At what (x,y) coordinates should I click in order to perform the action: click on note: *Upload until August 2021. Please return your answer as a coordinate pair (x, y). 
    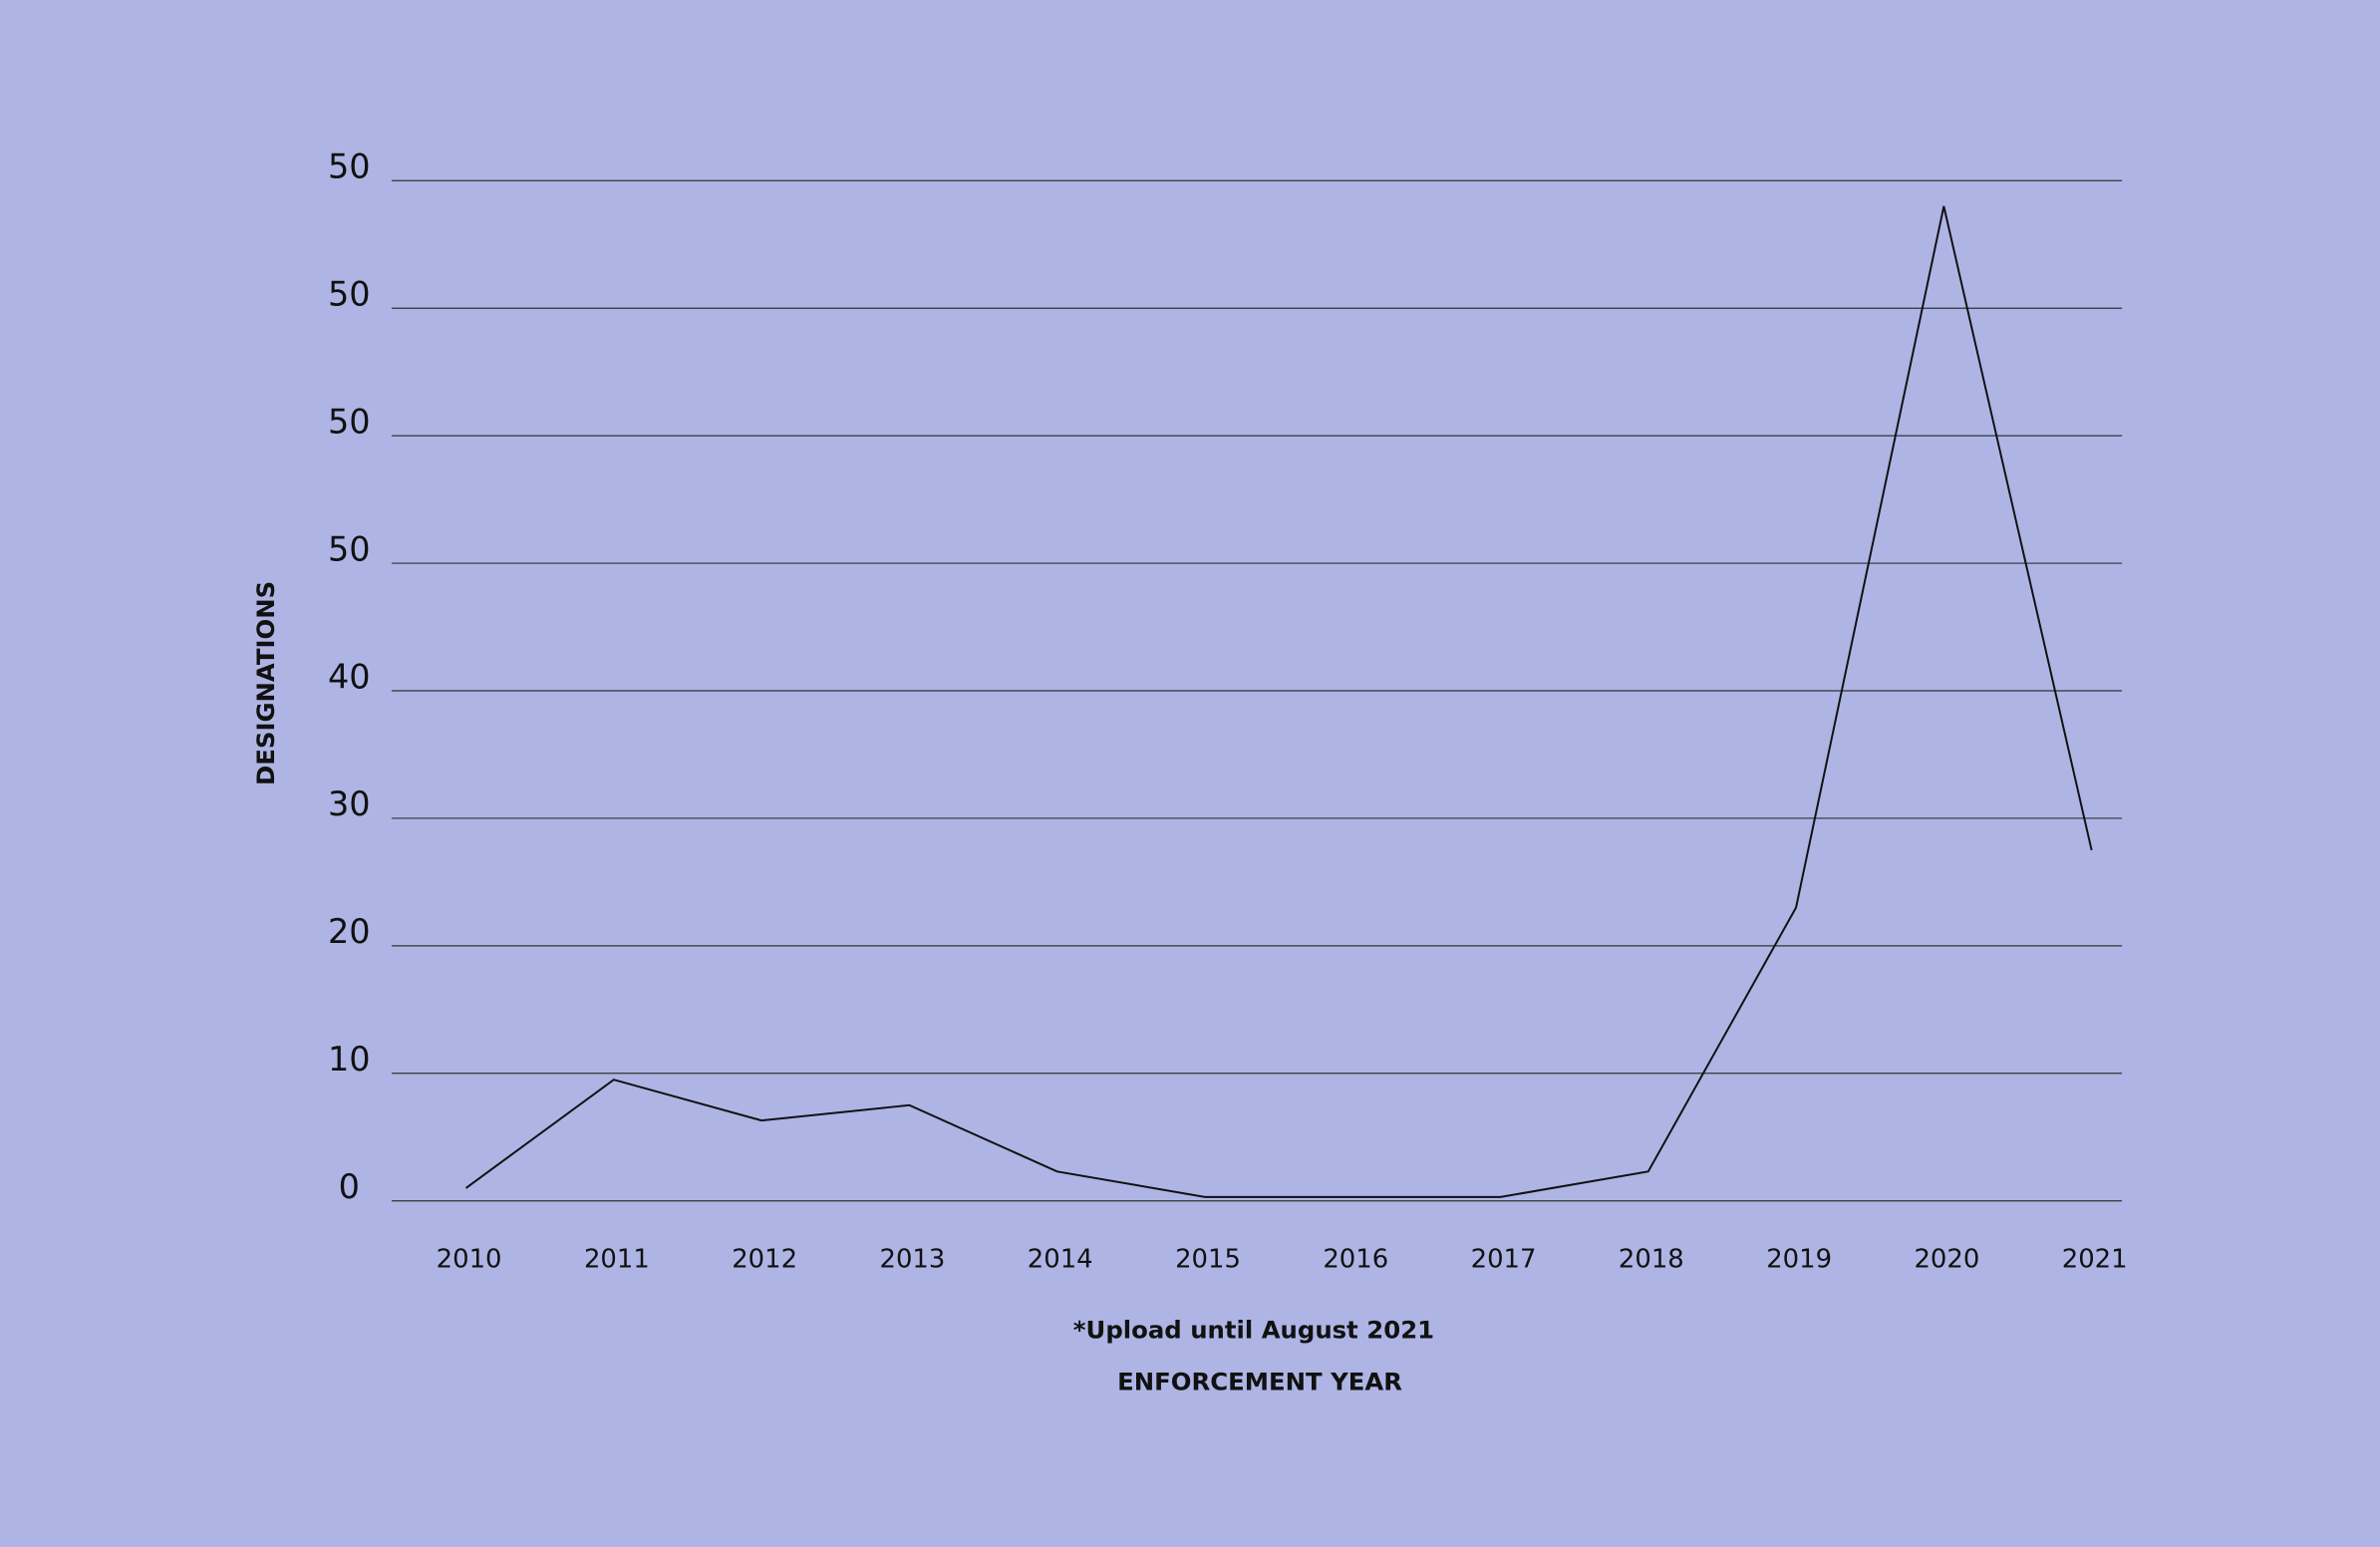
    Looking at the image, I should click on (1253, 1330).